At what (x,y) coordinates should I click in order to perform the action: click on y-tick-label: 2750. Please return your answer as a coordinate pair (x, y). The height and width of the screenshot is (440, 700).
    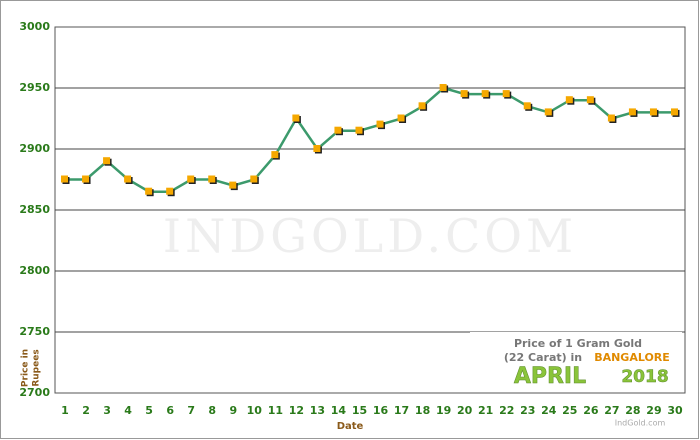
    Looking at the image, I should click on (34, 331).